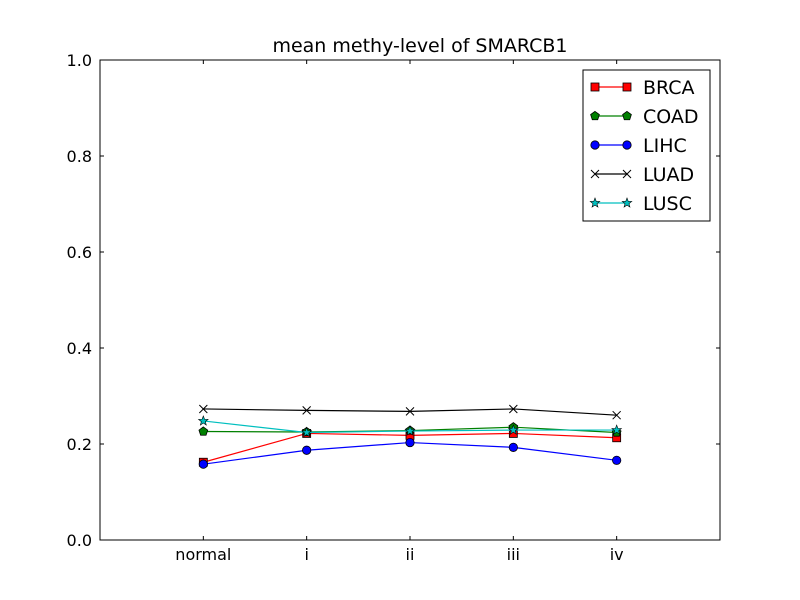 The height and width of the screenshot is (600, 800). What do you see at coordinates (79, 60) in the screenshot?
I see `y-tick-label: 1.0` at bounding box center [79, 60].